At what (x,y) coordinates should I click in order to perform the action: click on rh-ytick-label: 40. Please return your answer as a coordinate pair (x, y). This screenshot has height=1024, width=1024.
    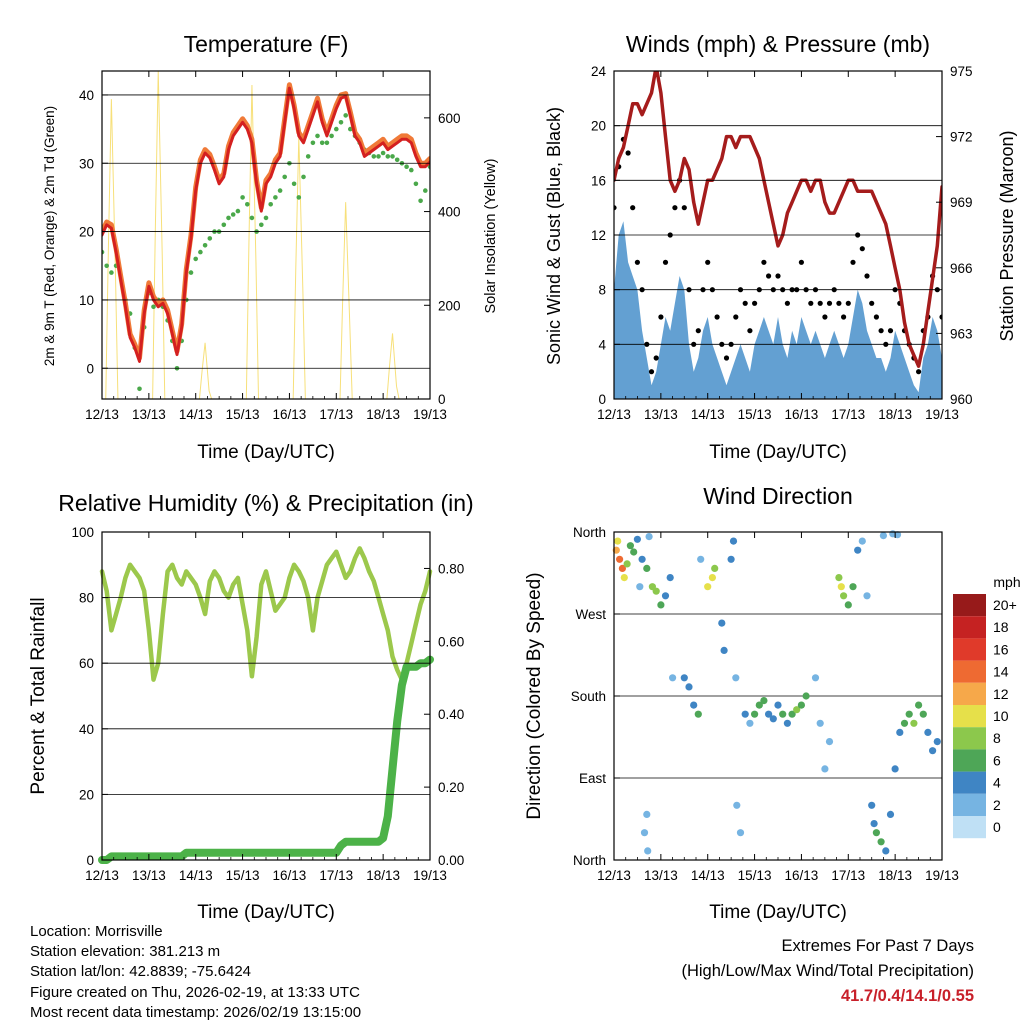
    Looking at the image, I should click on (86, 729).